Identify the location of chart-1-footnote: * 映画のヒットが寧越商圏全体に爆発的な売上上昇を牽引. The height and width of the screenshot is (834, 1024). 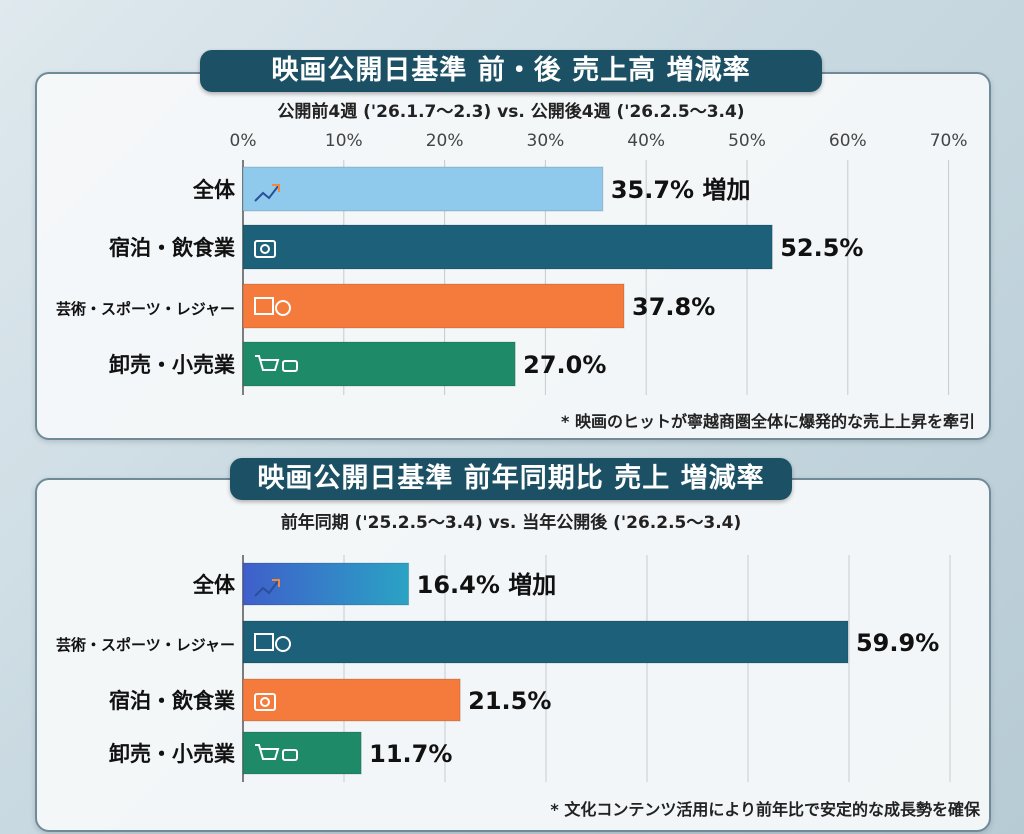
(768, 421).